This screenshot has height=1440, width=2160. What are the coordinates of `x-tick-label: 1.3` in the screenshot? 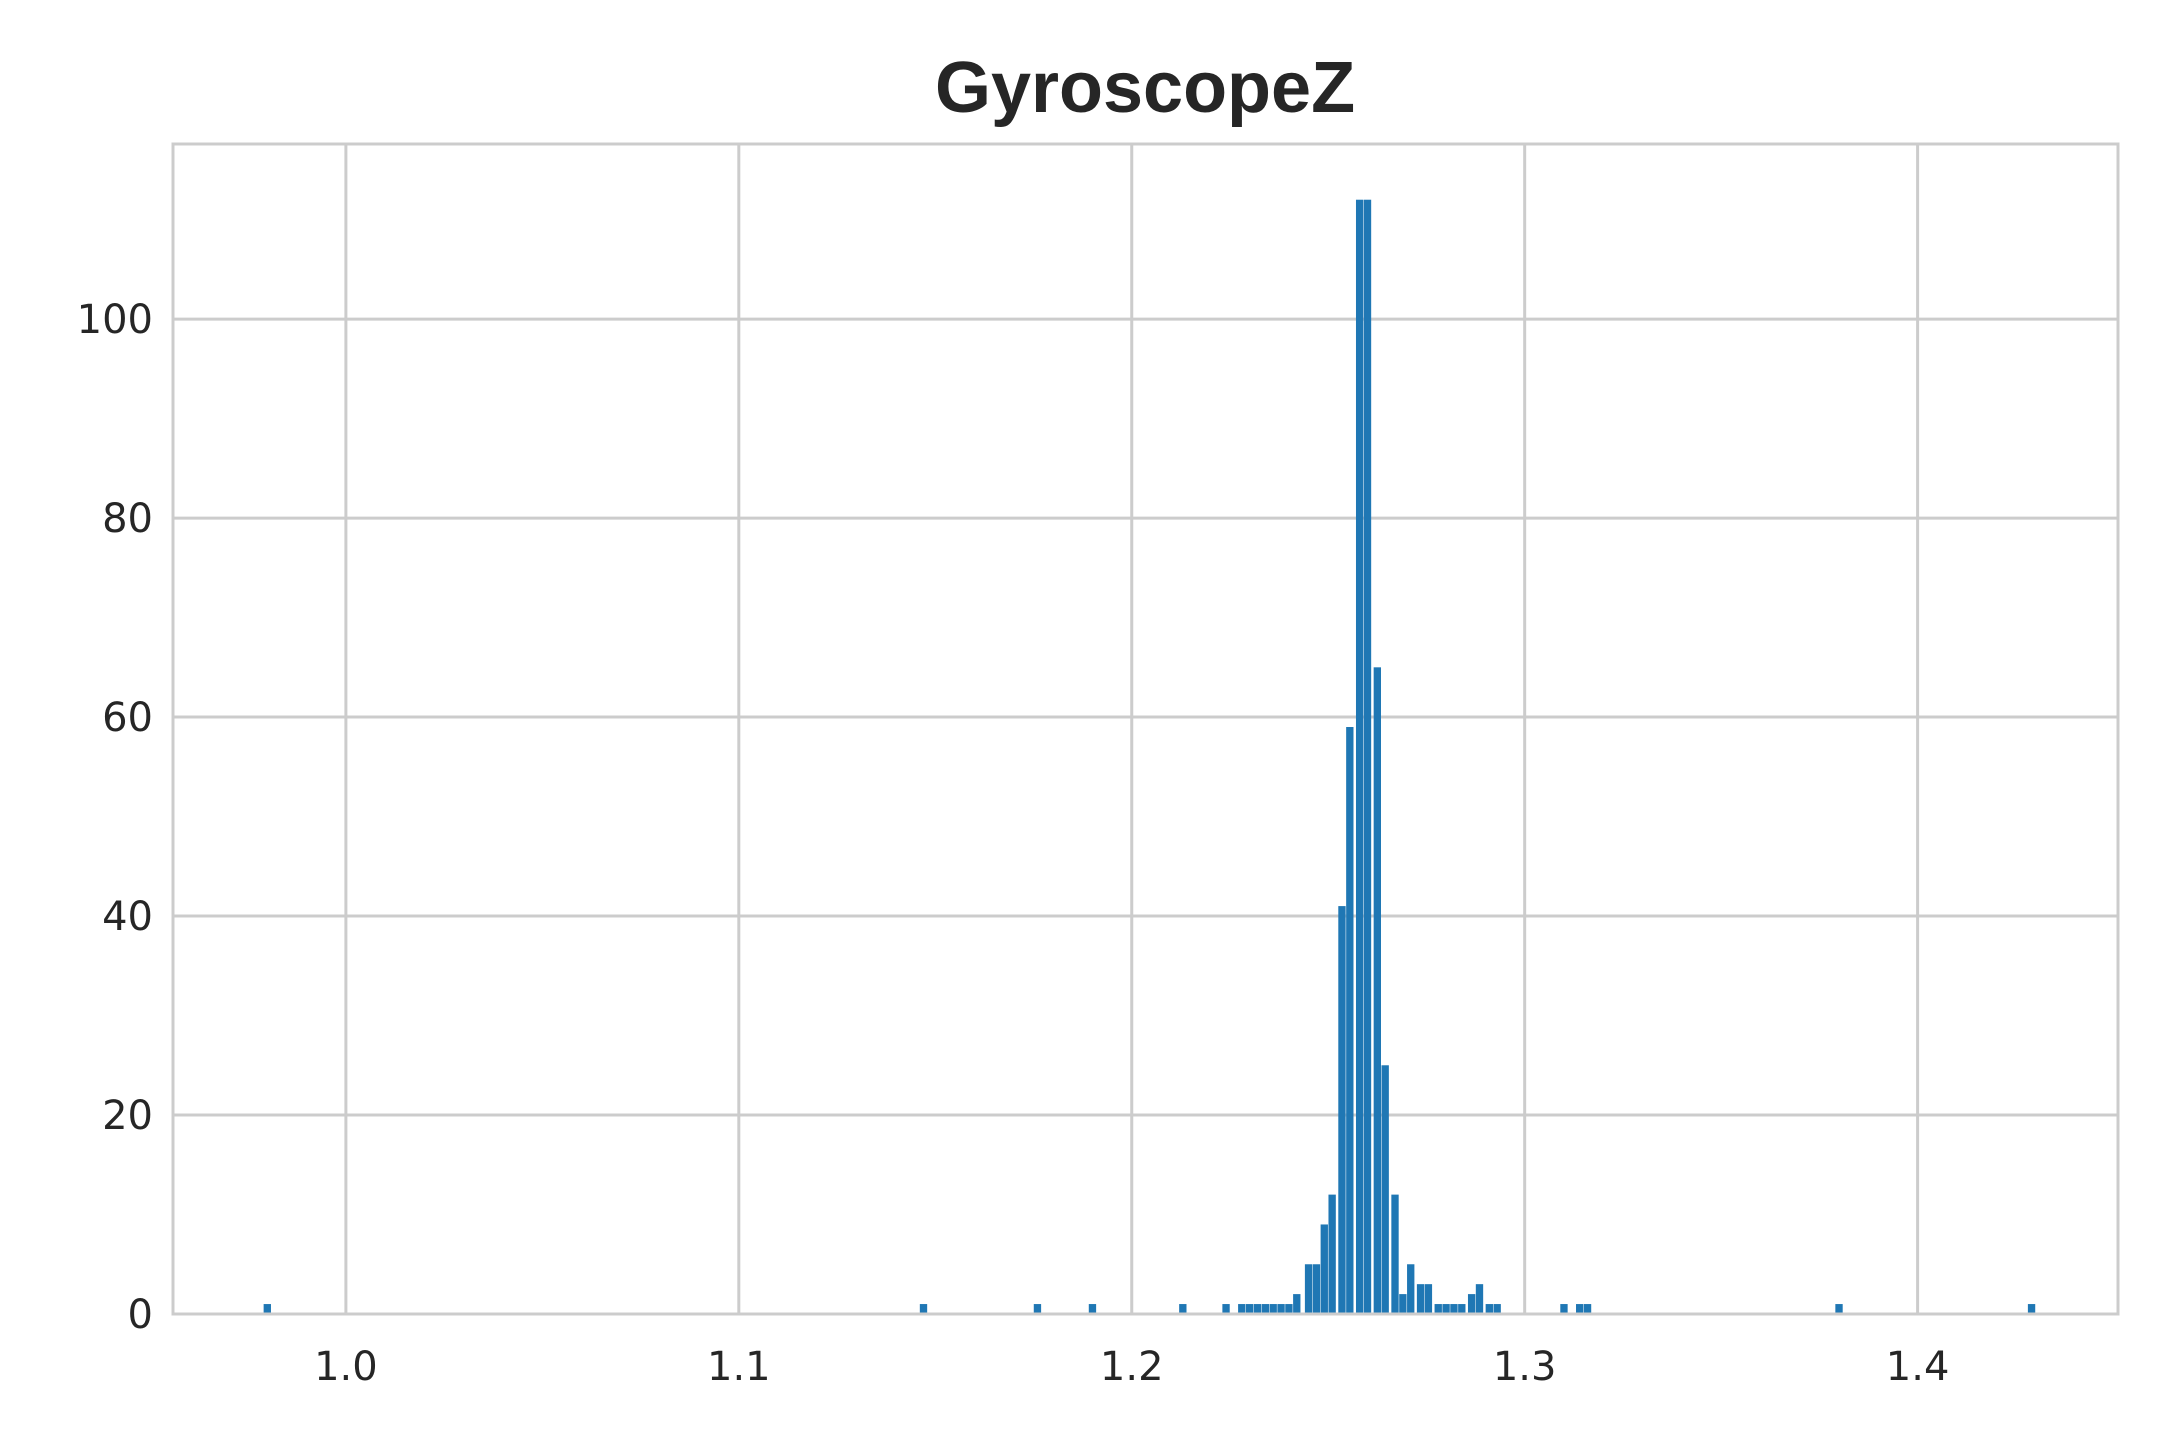 It's located at (1525, 1367).